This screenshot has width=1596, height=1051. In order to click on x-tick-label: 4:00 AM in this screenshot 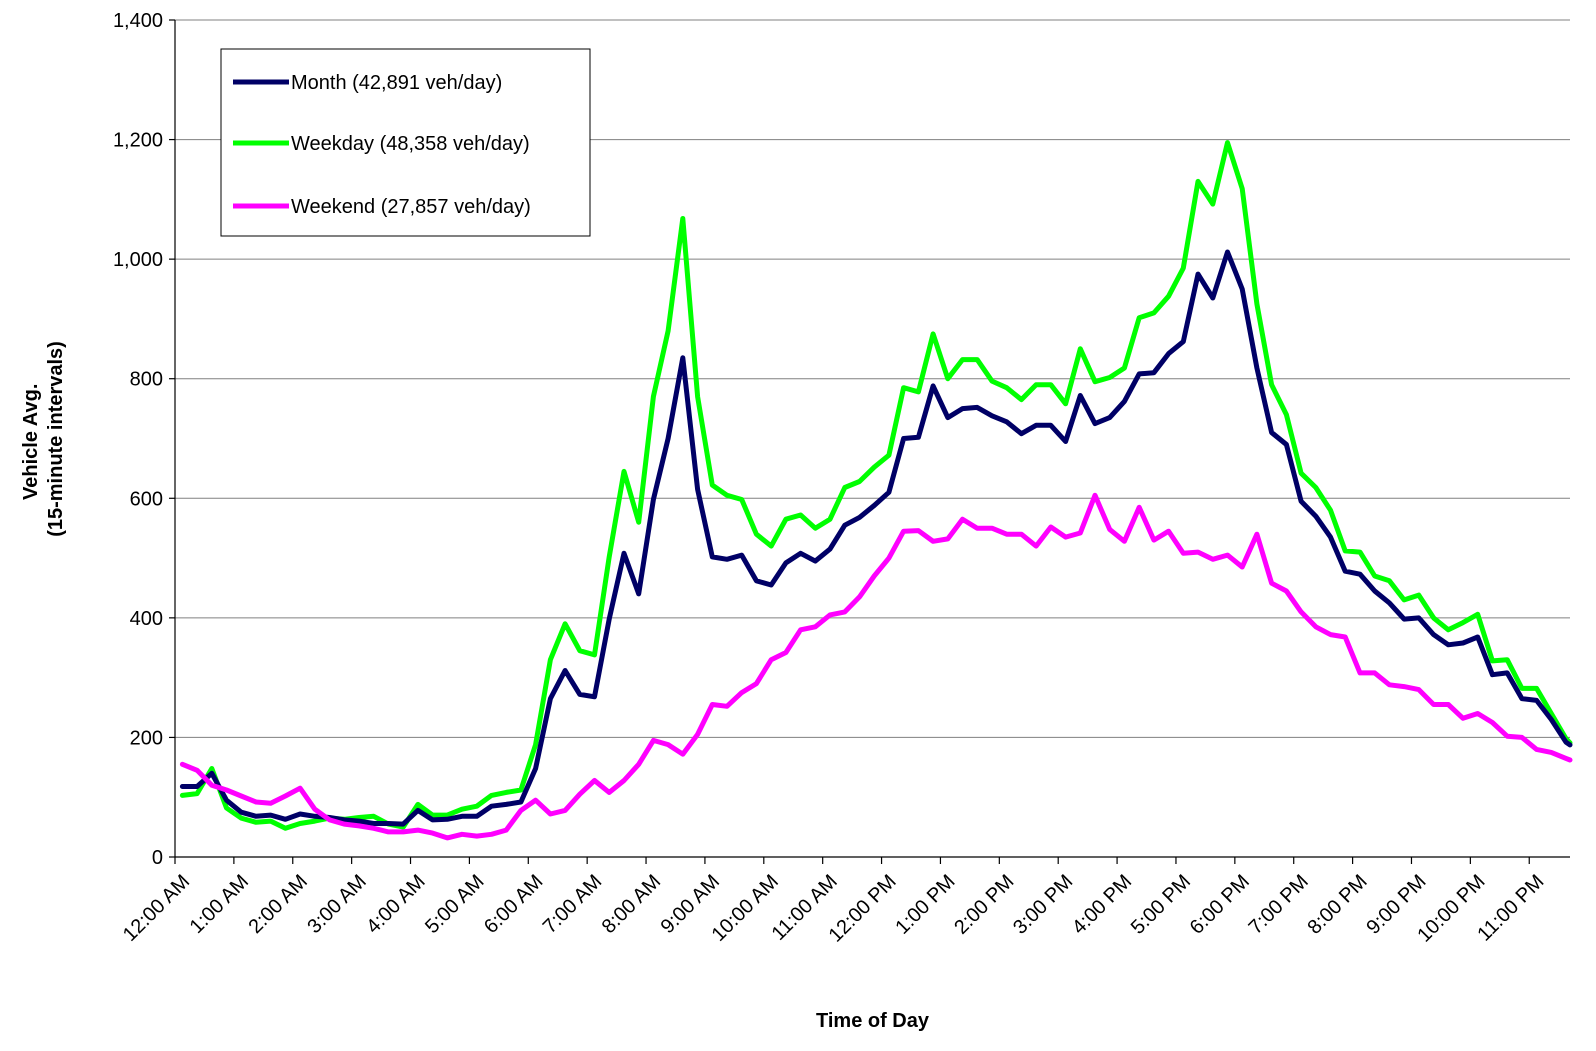, I will do `click(395, 904)`.